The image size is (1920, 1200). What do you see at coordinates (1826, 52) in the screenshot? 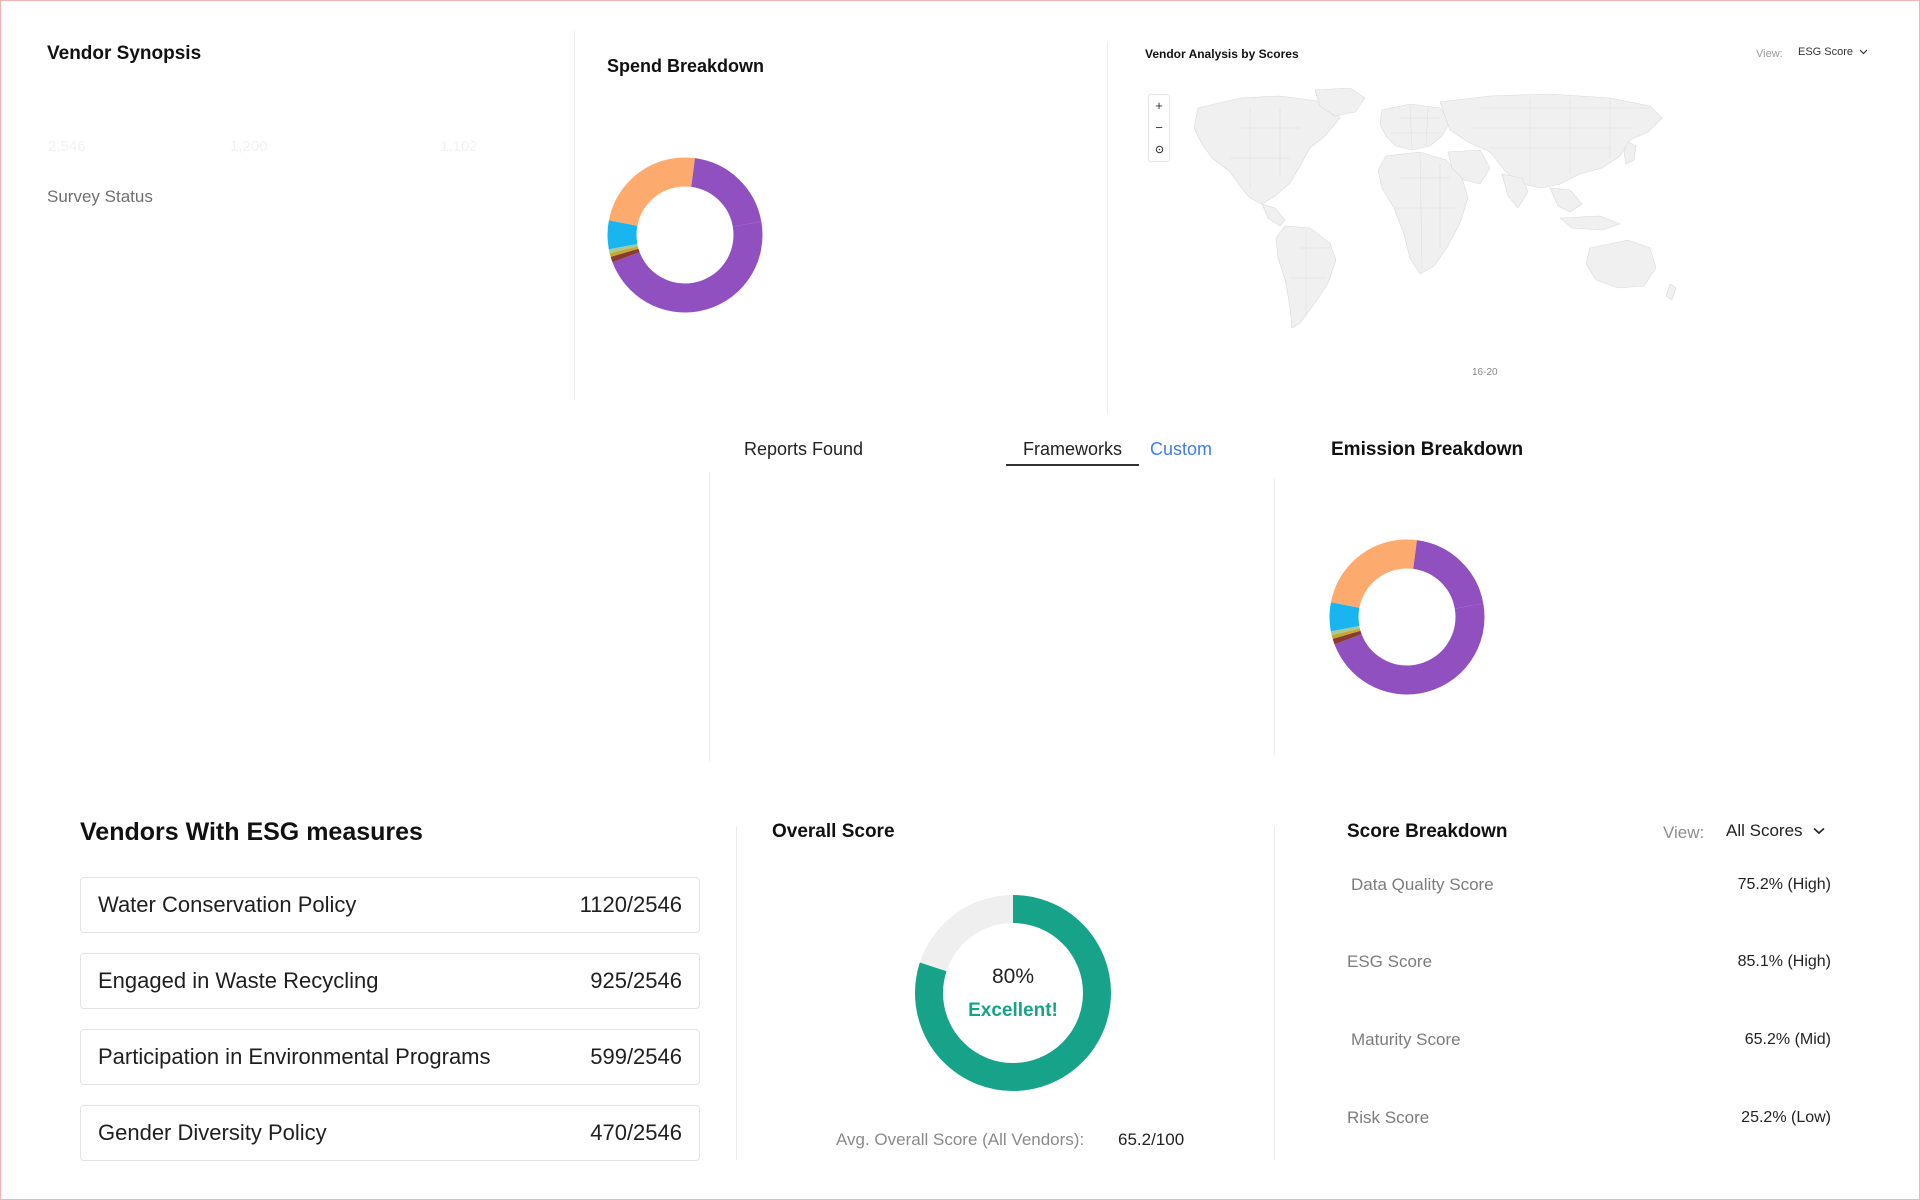
I see `map-view-value: ESG Score` at bounding box center [1826, 52].